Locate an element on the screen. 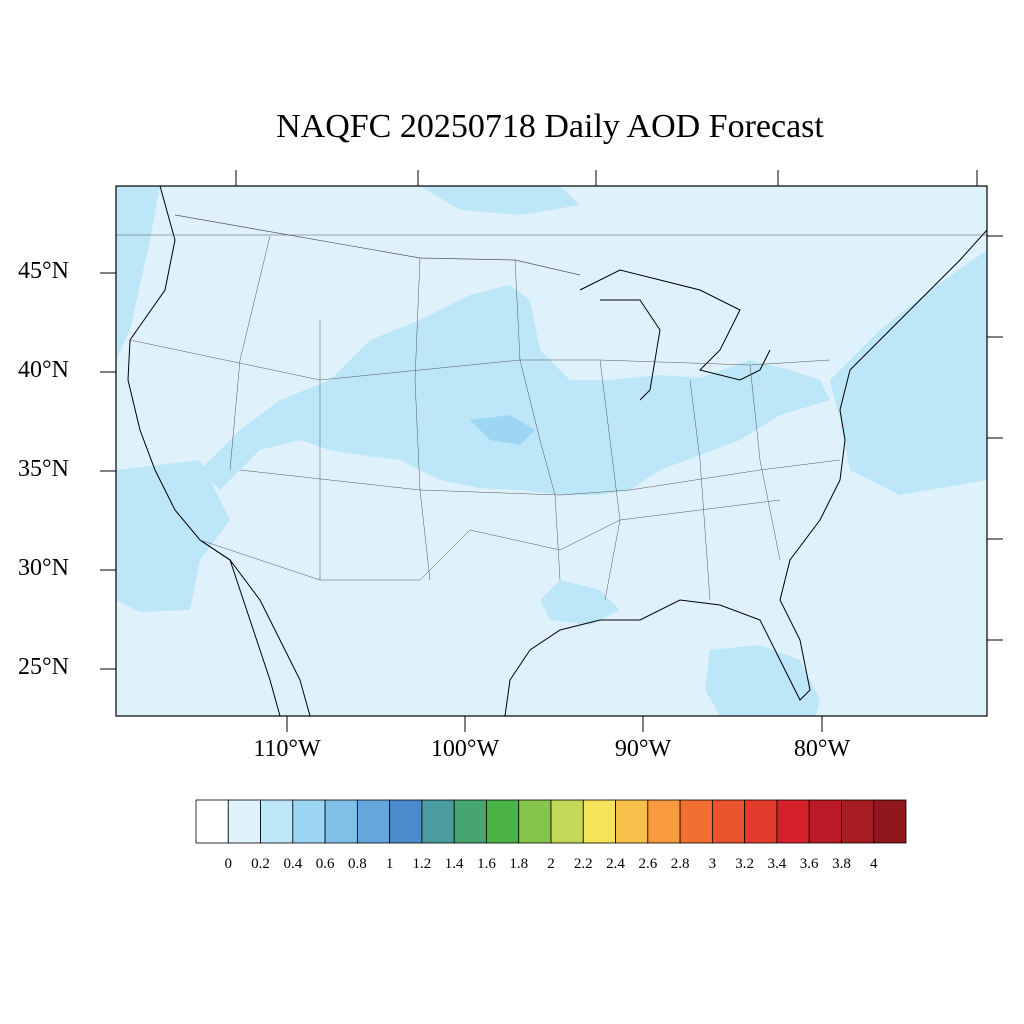 The image size is (1024, 1024). colorbar-tick-label: 1.4 is located at coordinates (454, 864).